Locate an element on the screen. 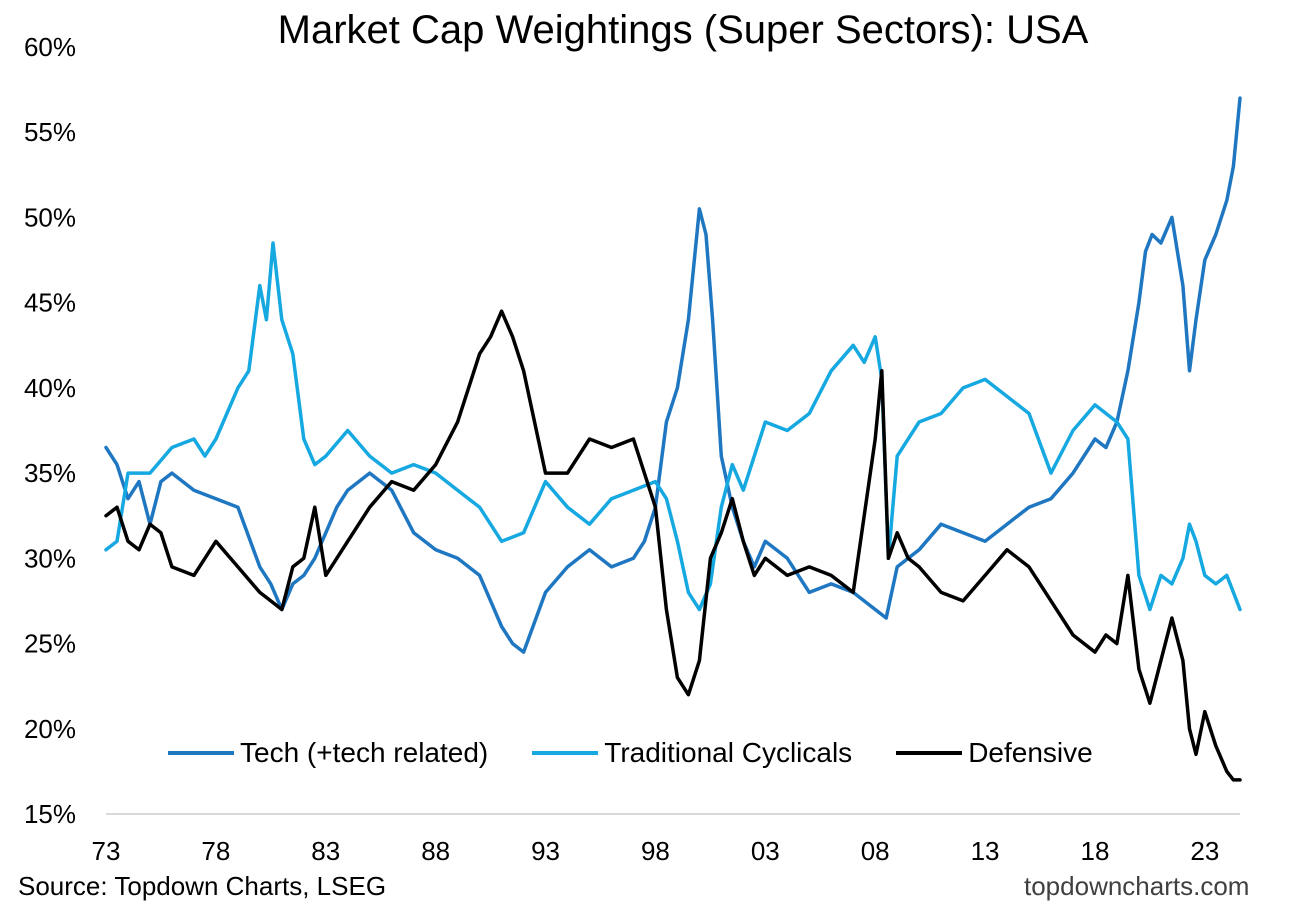 The image size is (1302, 907). legend-item-tech: Tech (+tech related) is located at coordinates (328, 753).